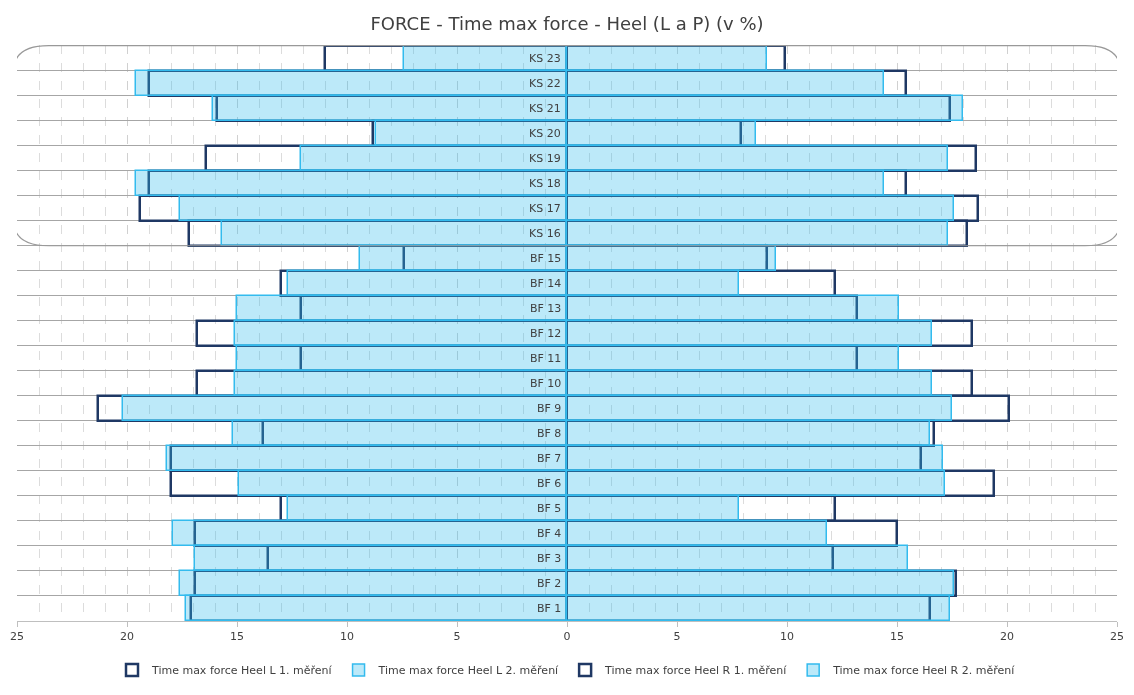 This screenshot has height=695, width=1134. What do you see at coordinates (468, 671) in the screenshot?
I see `legend-label: Time max force Heel L 2. měření` at bounding box center [468, 671].